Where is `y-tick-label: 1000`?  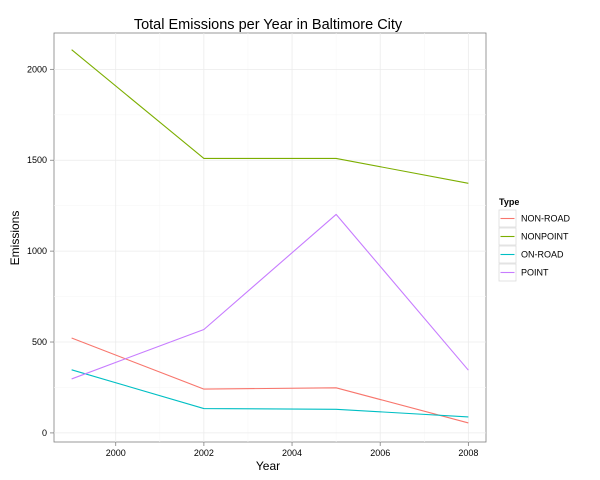
y-tick-label: 1000 is located at coordinates (37, 251).